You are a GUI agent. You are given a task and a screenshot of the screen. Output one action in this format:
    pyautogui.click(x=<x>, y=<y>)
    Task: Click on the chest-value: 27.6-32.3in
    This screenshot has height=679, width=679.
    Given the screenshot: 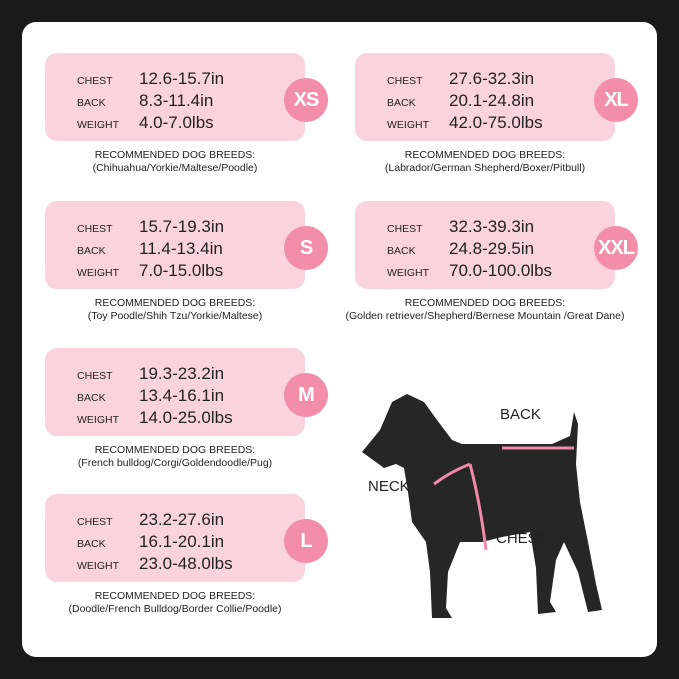 What is the action you would take?
    pyautogui.click(x=492, y=78)
    